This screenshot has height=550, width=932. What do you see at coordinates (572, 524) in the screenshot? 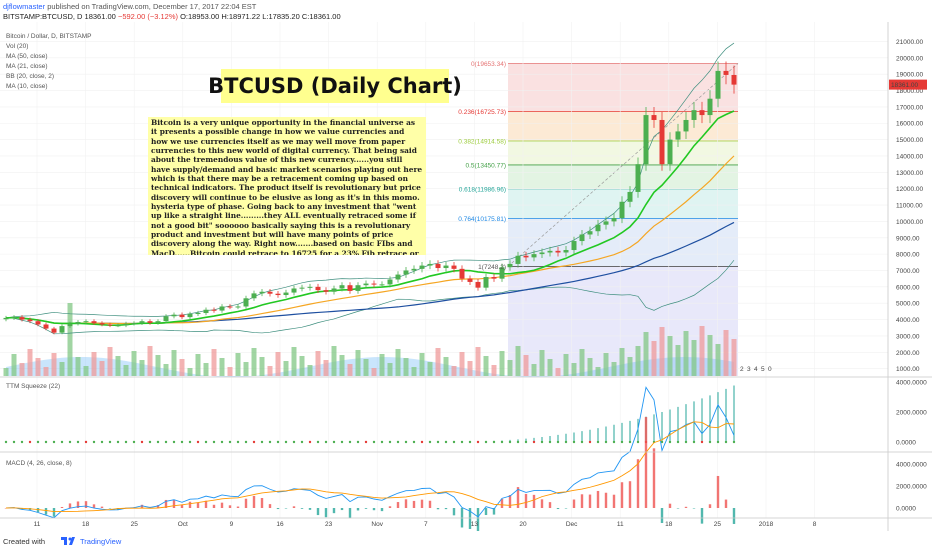
I see `time-tick: Dec` at bounding box center [572, 524].